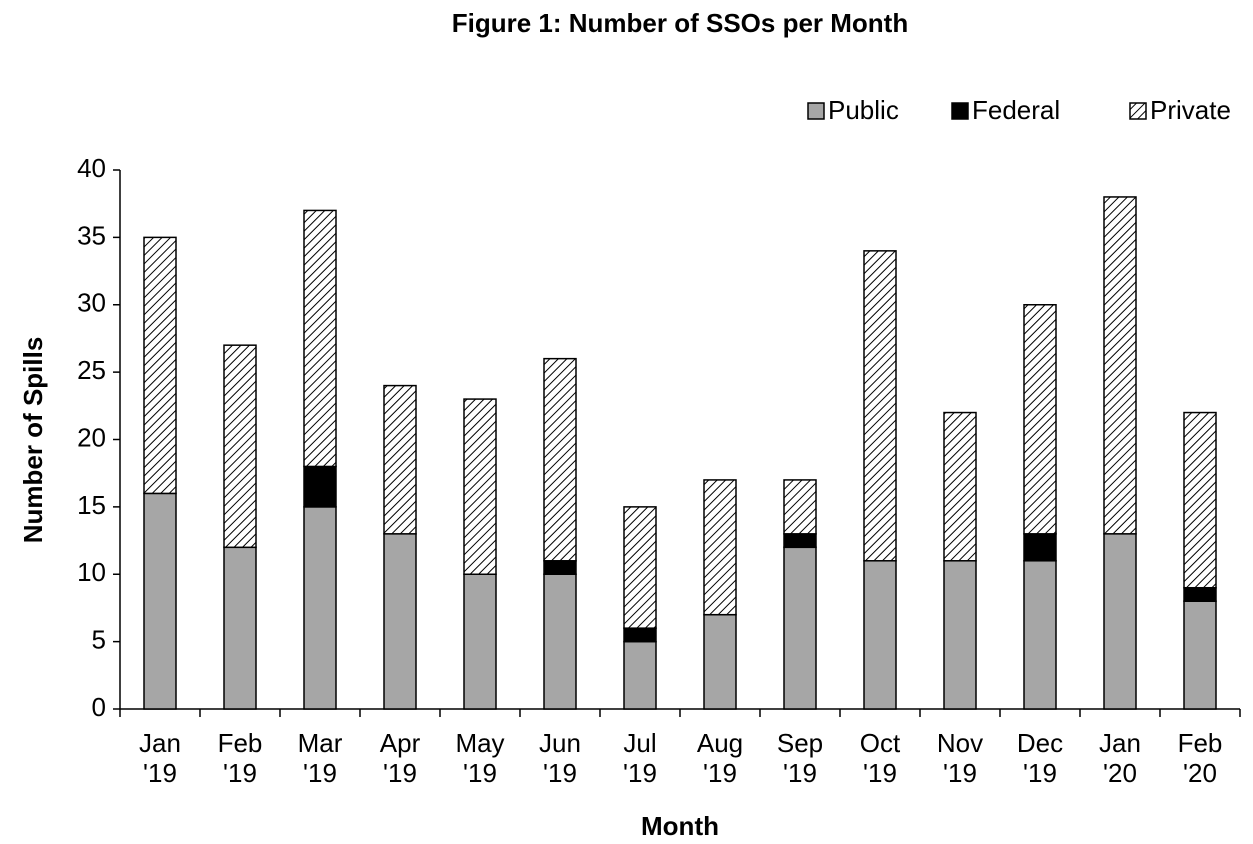 The width and height of the screenshot is (1253, 844). What do you see at coordinates (680, 826) in the screenshot?
I see `x-axis-title: Month` at bounding box center [680, 826].